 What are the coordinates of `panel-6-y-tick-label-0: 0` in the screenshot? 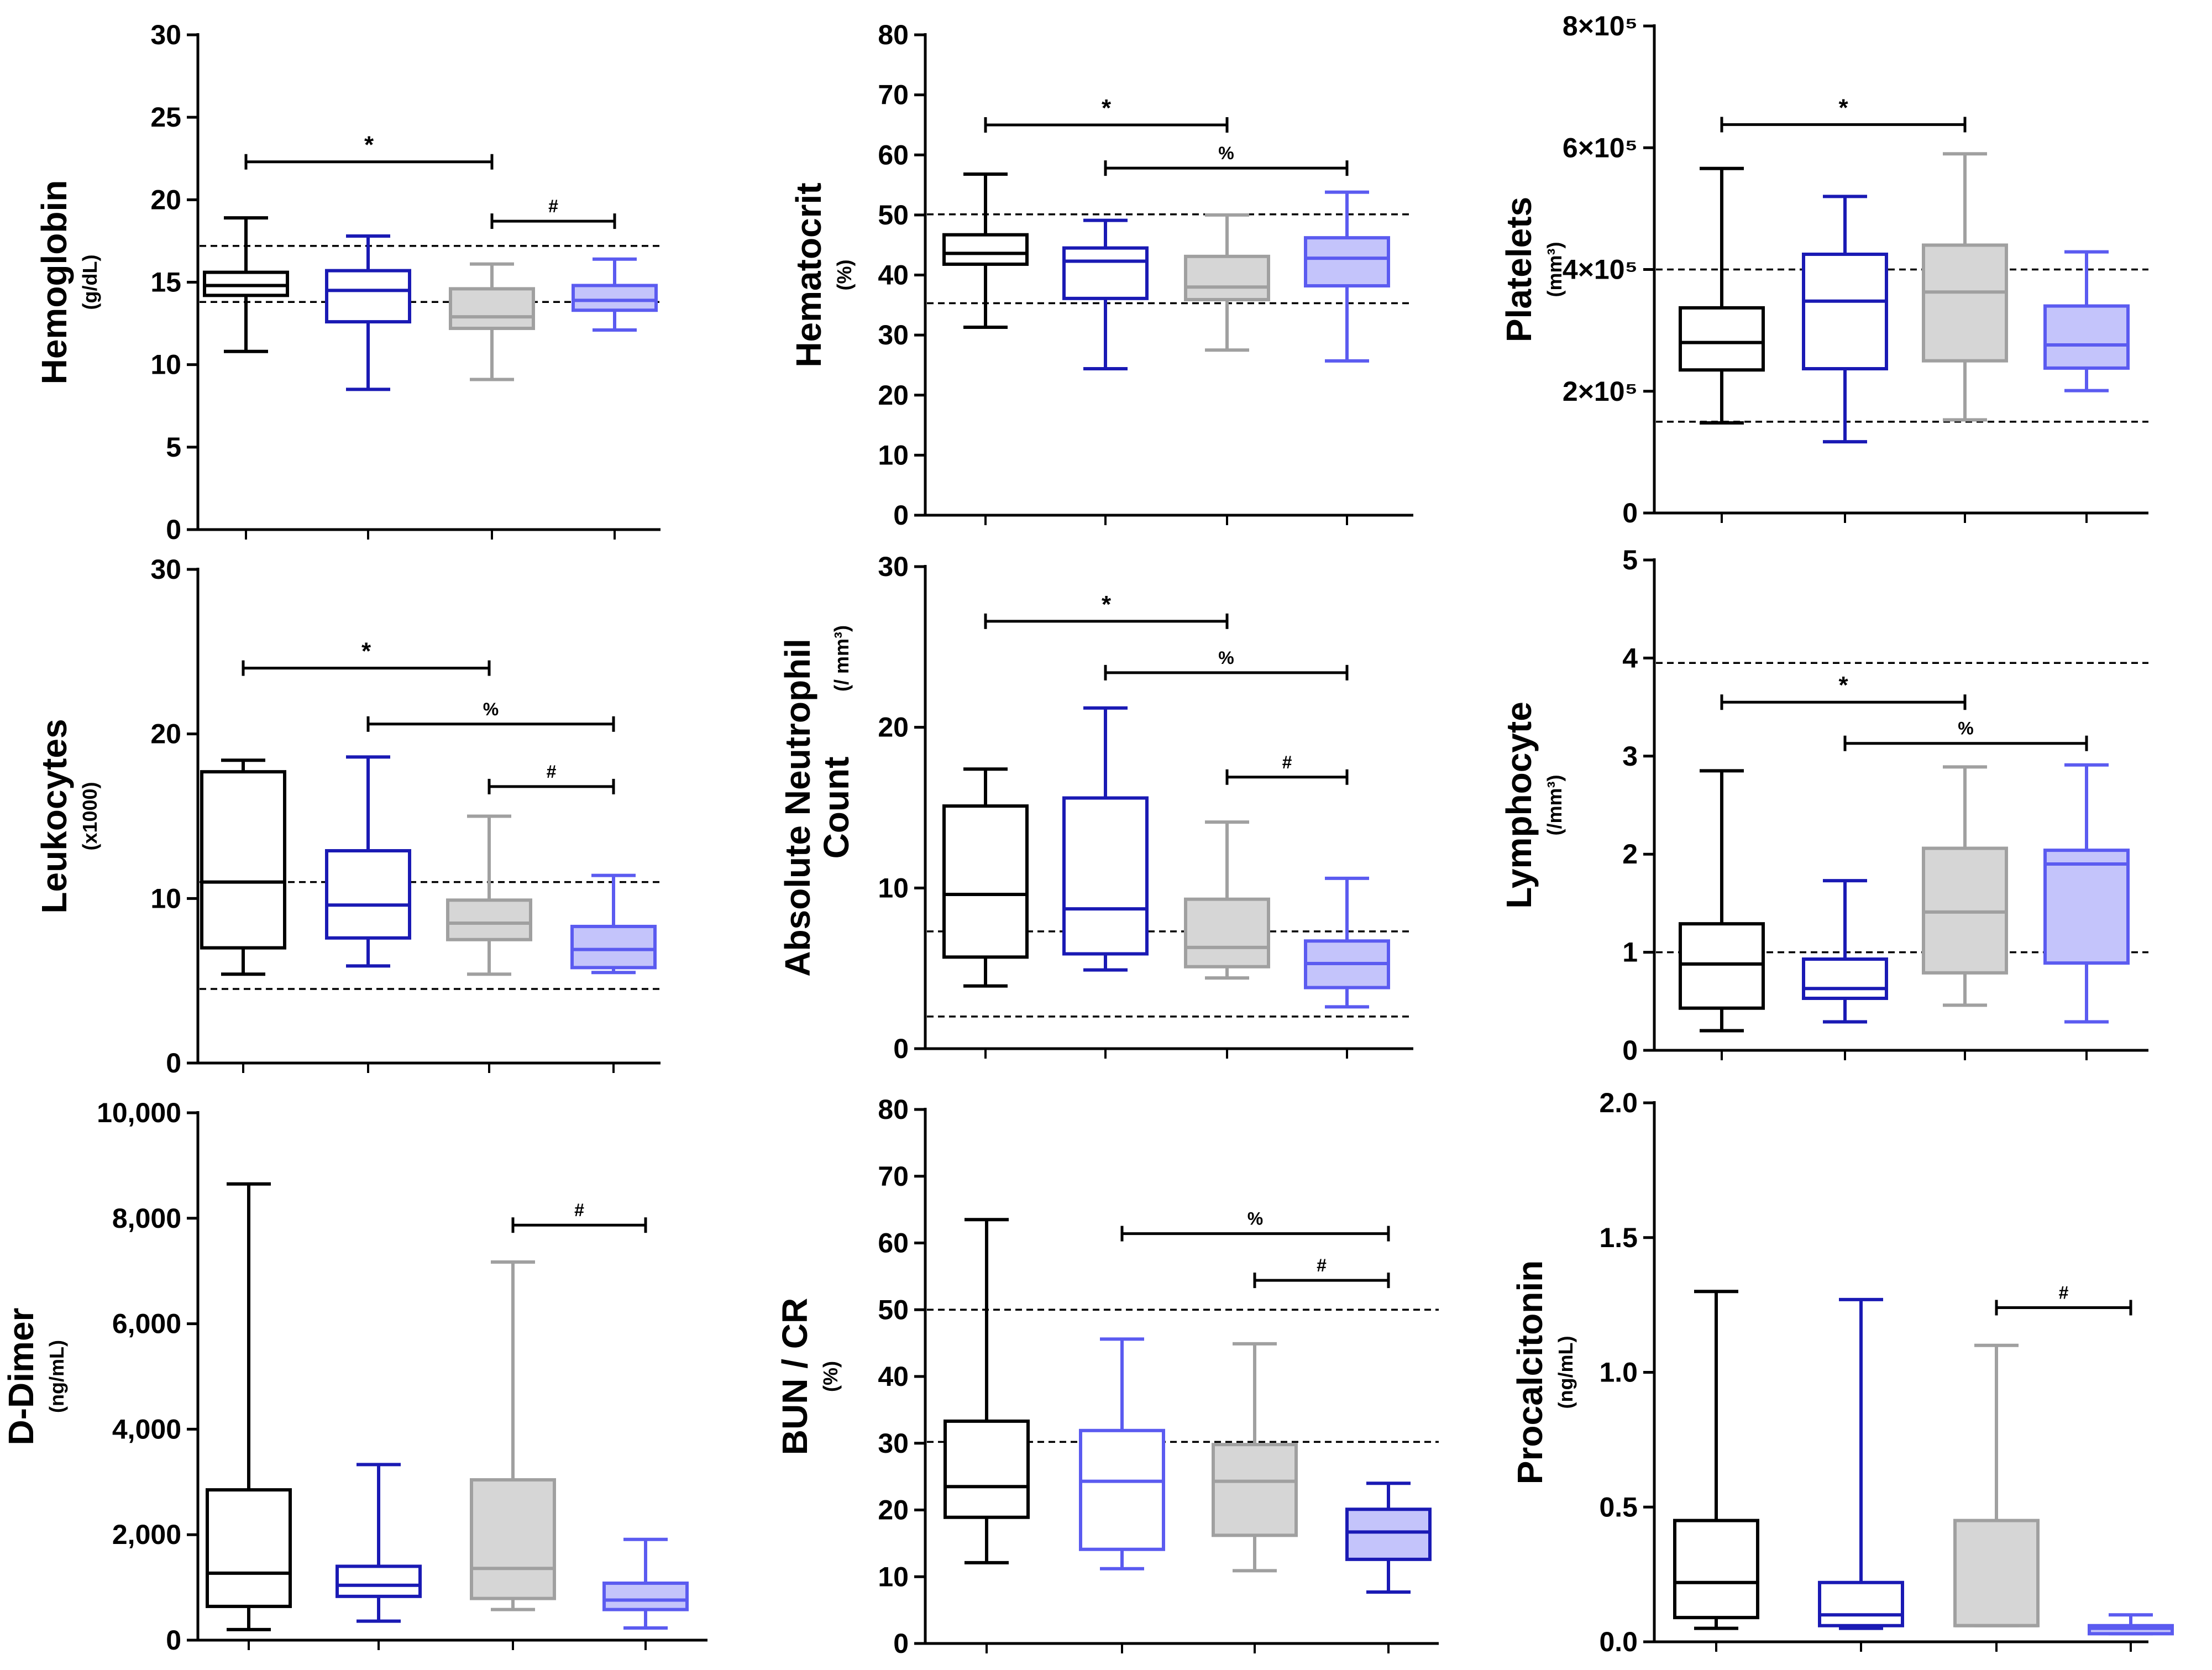 It's located at (1630, 1050).